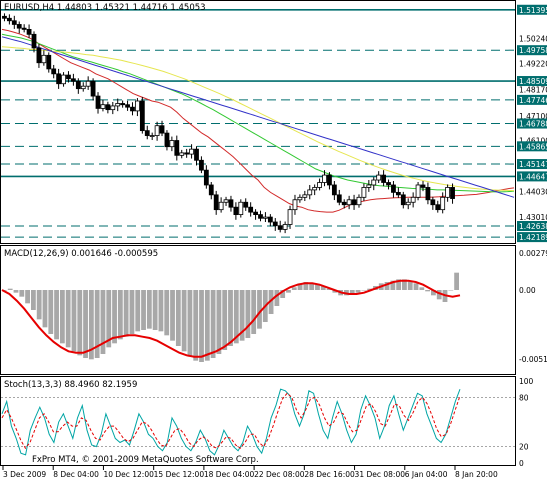 The height and width of the screenshot is (480, 547). I want to click on price-tick-label: 1.47100, so click(533, 116).